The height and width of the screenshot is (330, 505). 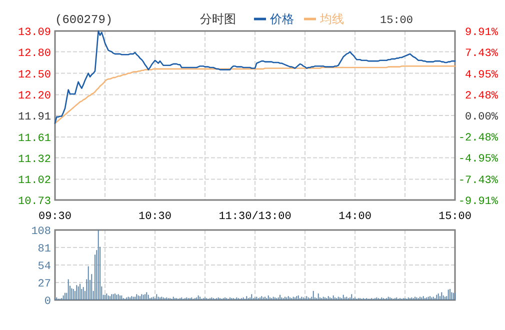 I want to click on y-tick-label: 27, so click(x=44, y=284).